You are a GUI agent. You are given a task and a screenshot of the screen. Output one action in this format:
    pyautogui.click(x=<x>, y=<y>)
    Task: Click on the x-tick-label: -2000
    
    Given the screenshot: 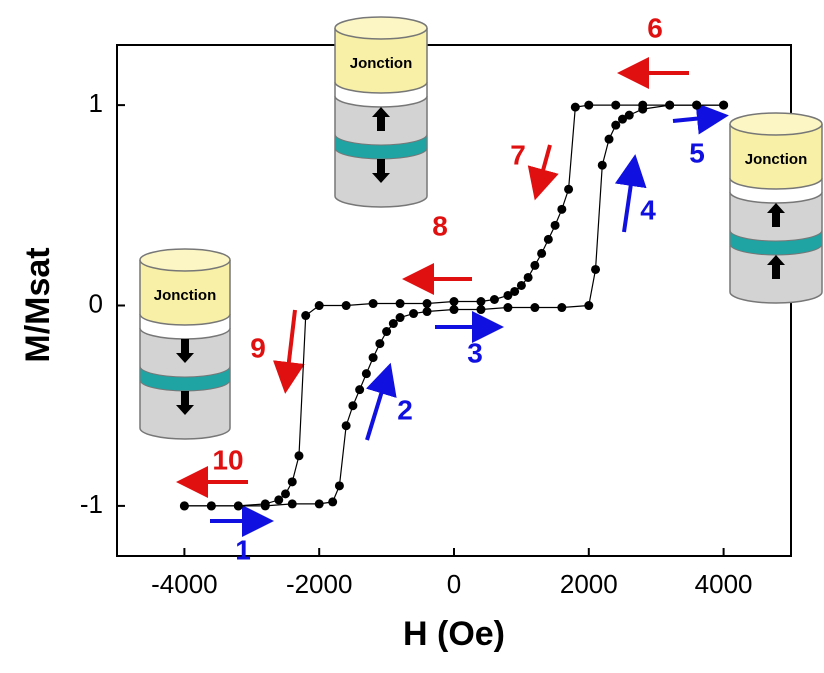 What is the action you would take?
    pyautogui.click(x=319, y=584)
    